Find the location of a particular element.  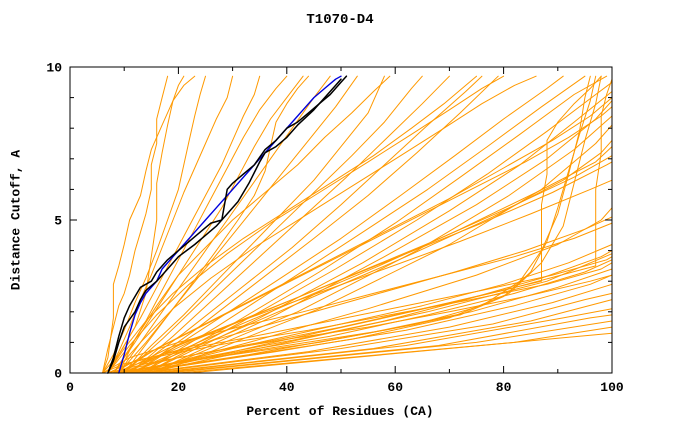

svg-text: 100 is located at coordinates (612, 387).